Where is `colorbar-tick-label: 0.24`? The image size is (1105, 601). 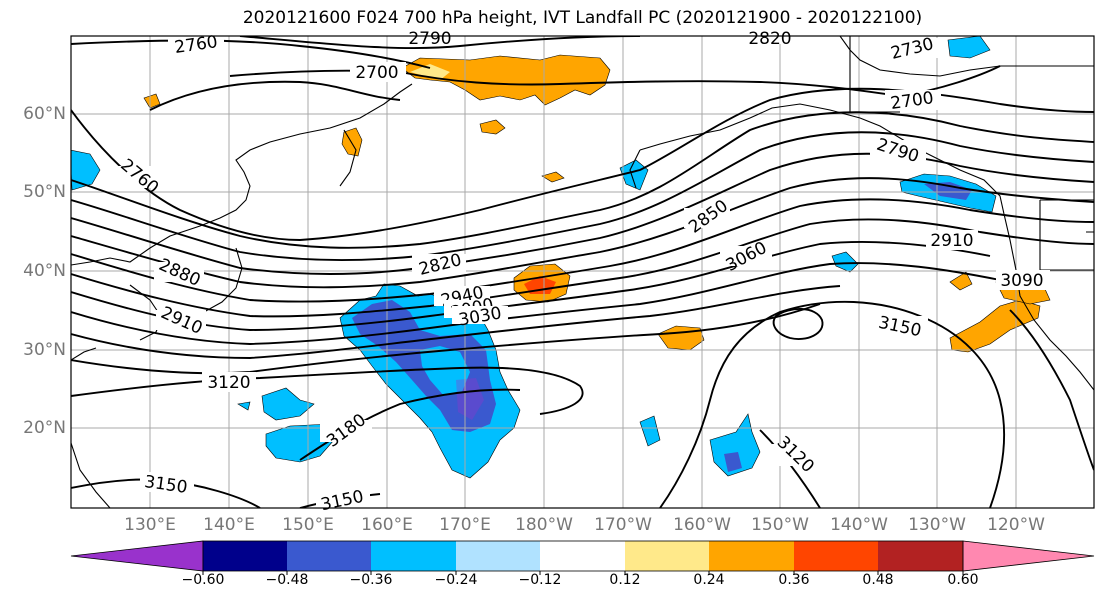 colorbar-tick-label: 0.24 is located at coordinates (709, 580).